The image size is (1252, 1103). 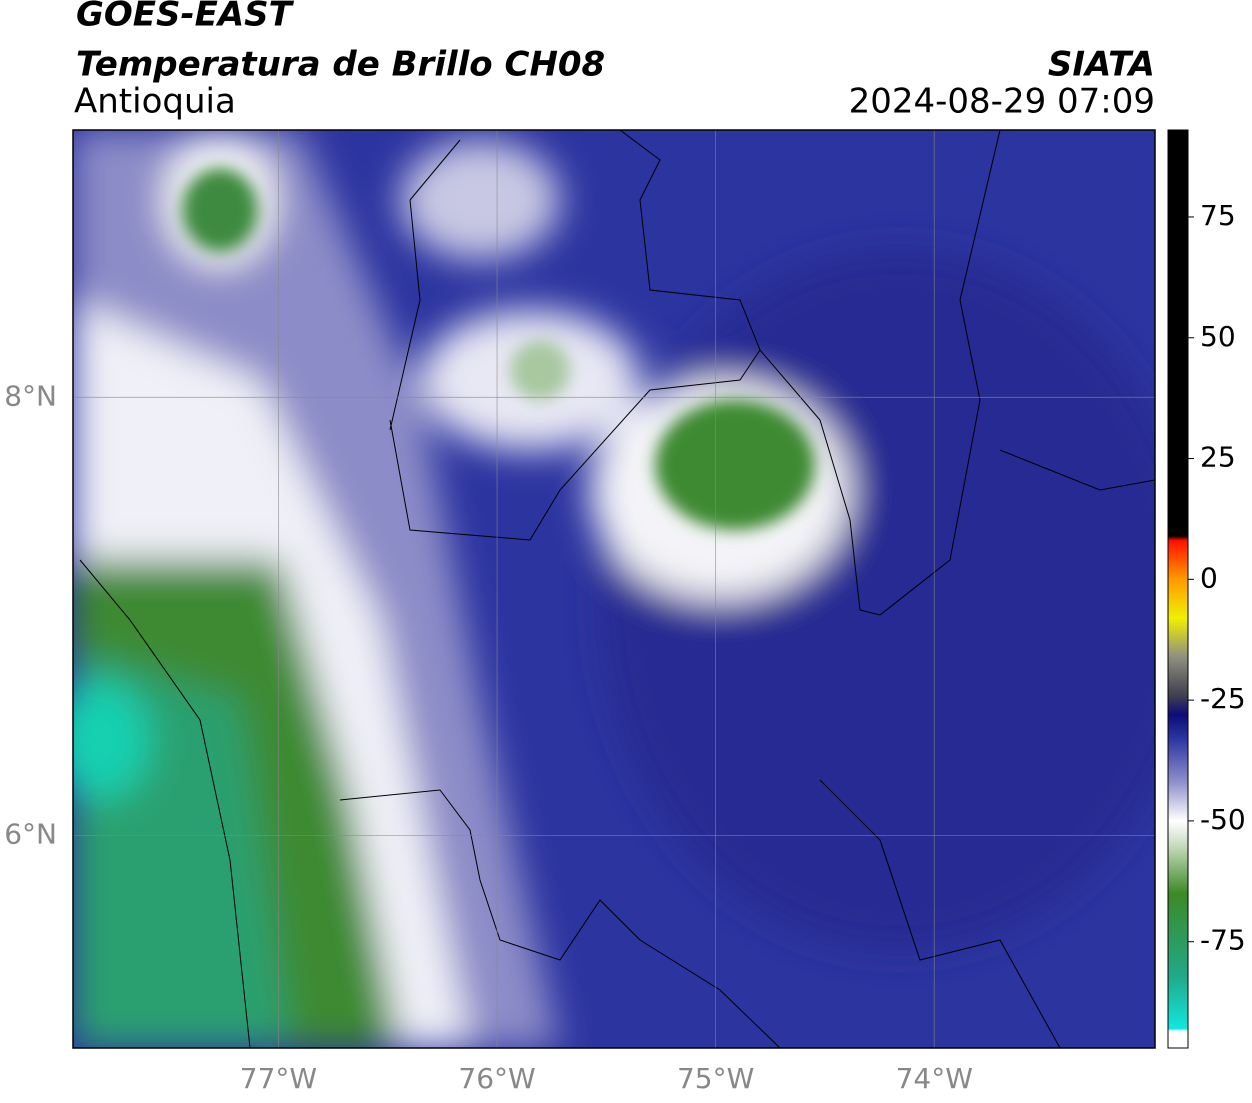 What do you see at coordinates (1218, 215) in the screenshot?
I see `colorbar-tick-label: 75` at bounding box center [1218, 215].